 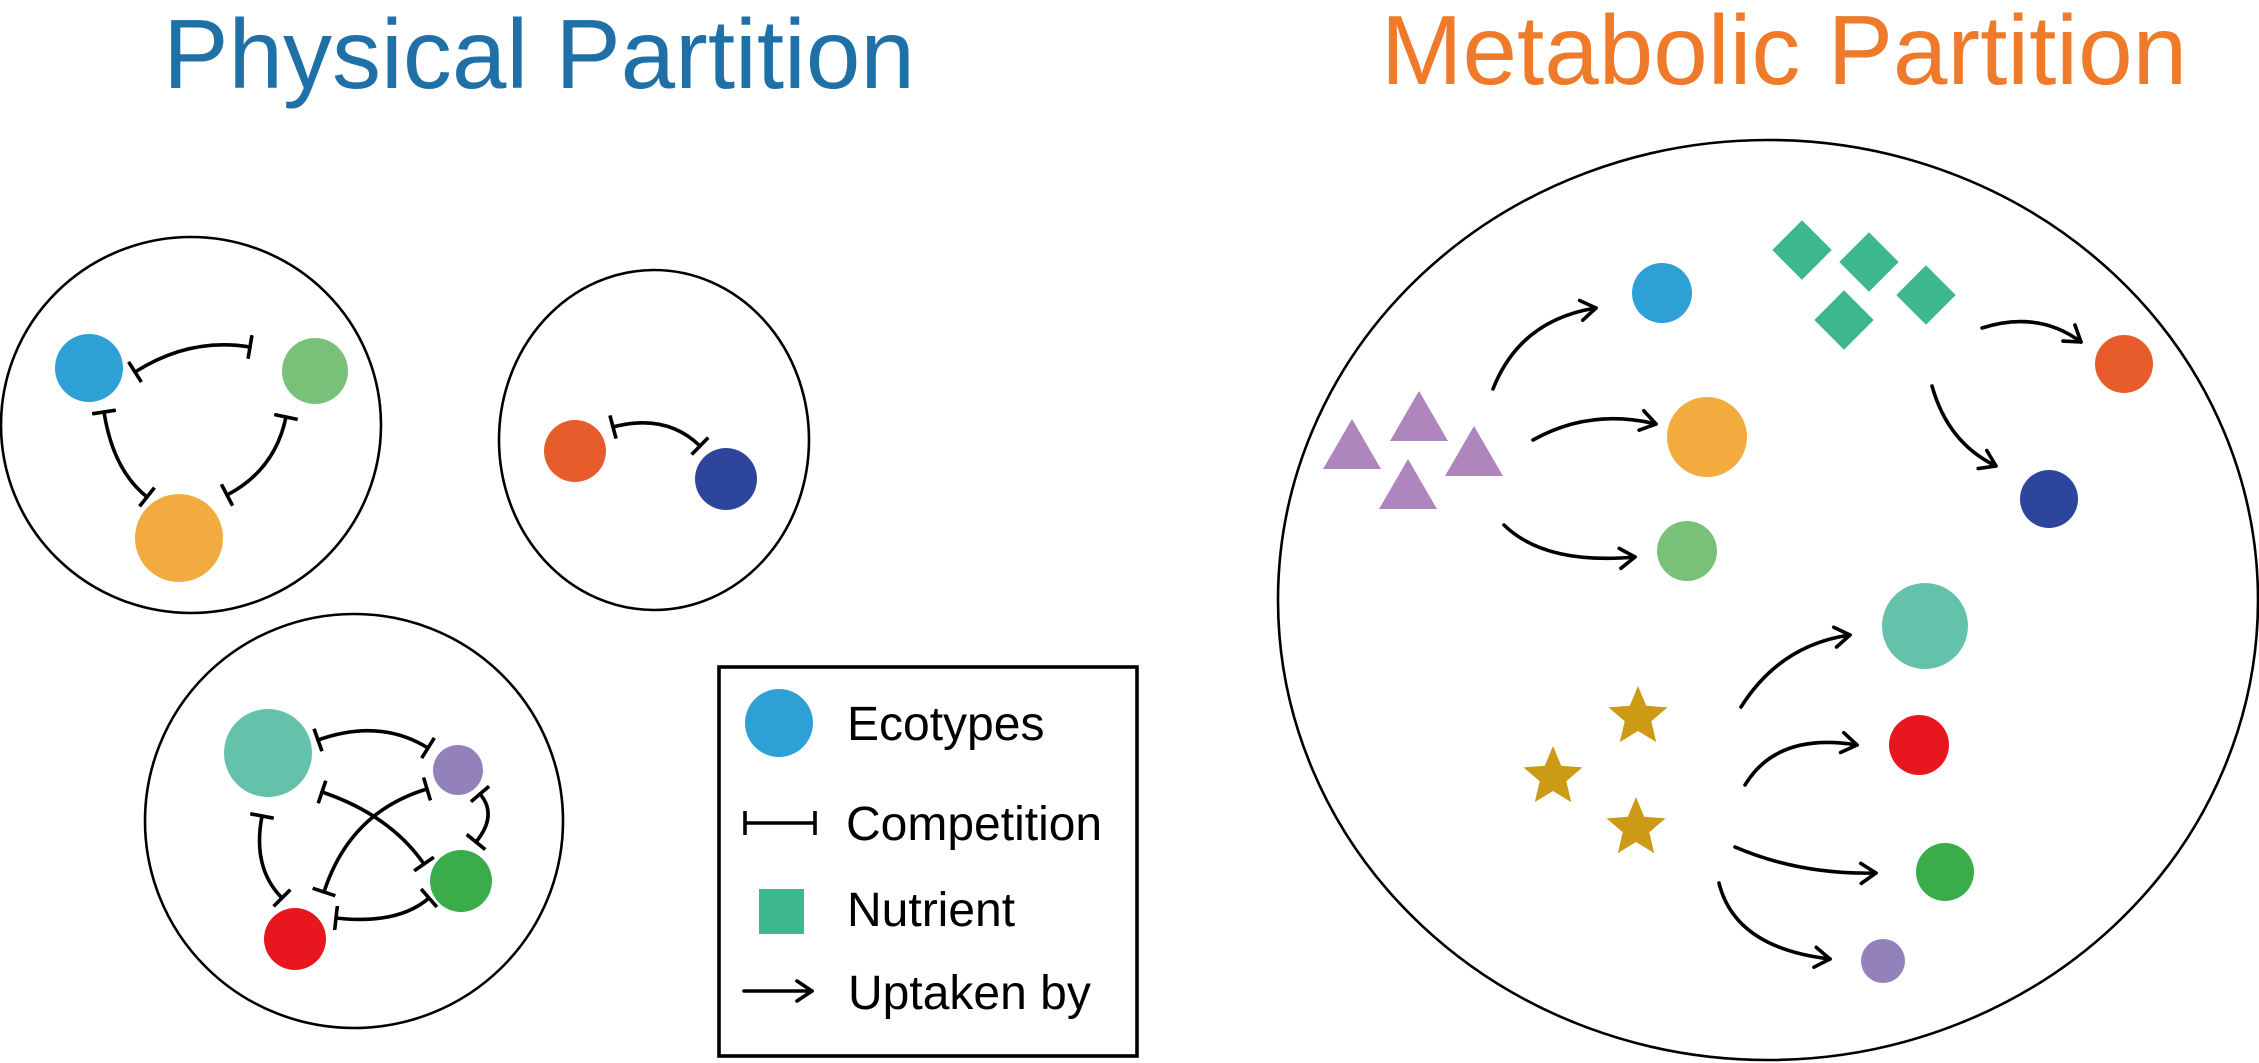 I want to click on compartment-three-ecotypes, so click(x=191, y=425).